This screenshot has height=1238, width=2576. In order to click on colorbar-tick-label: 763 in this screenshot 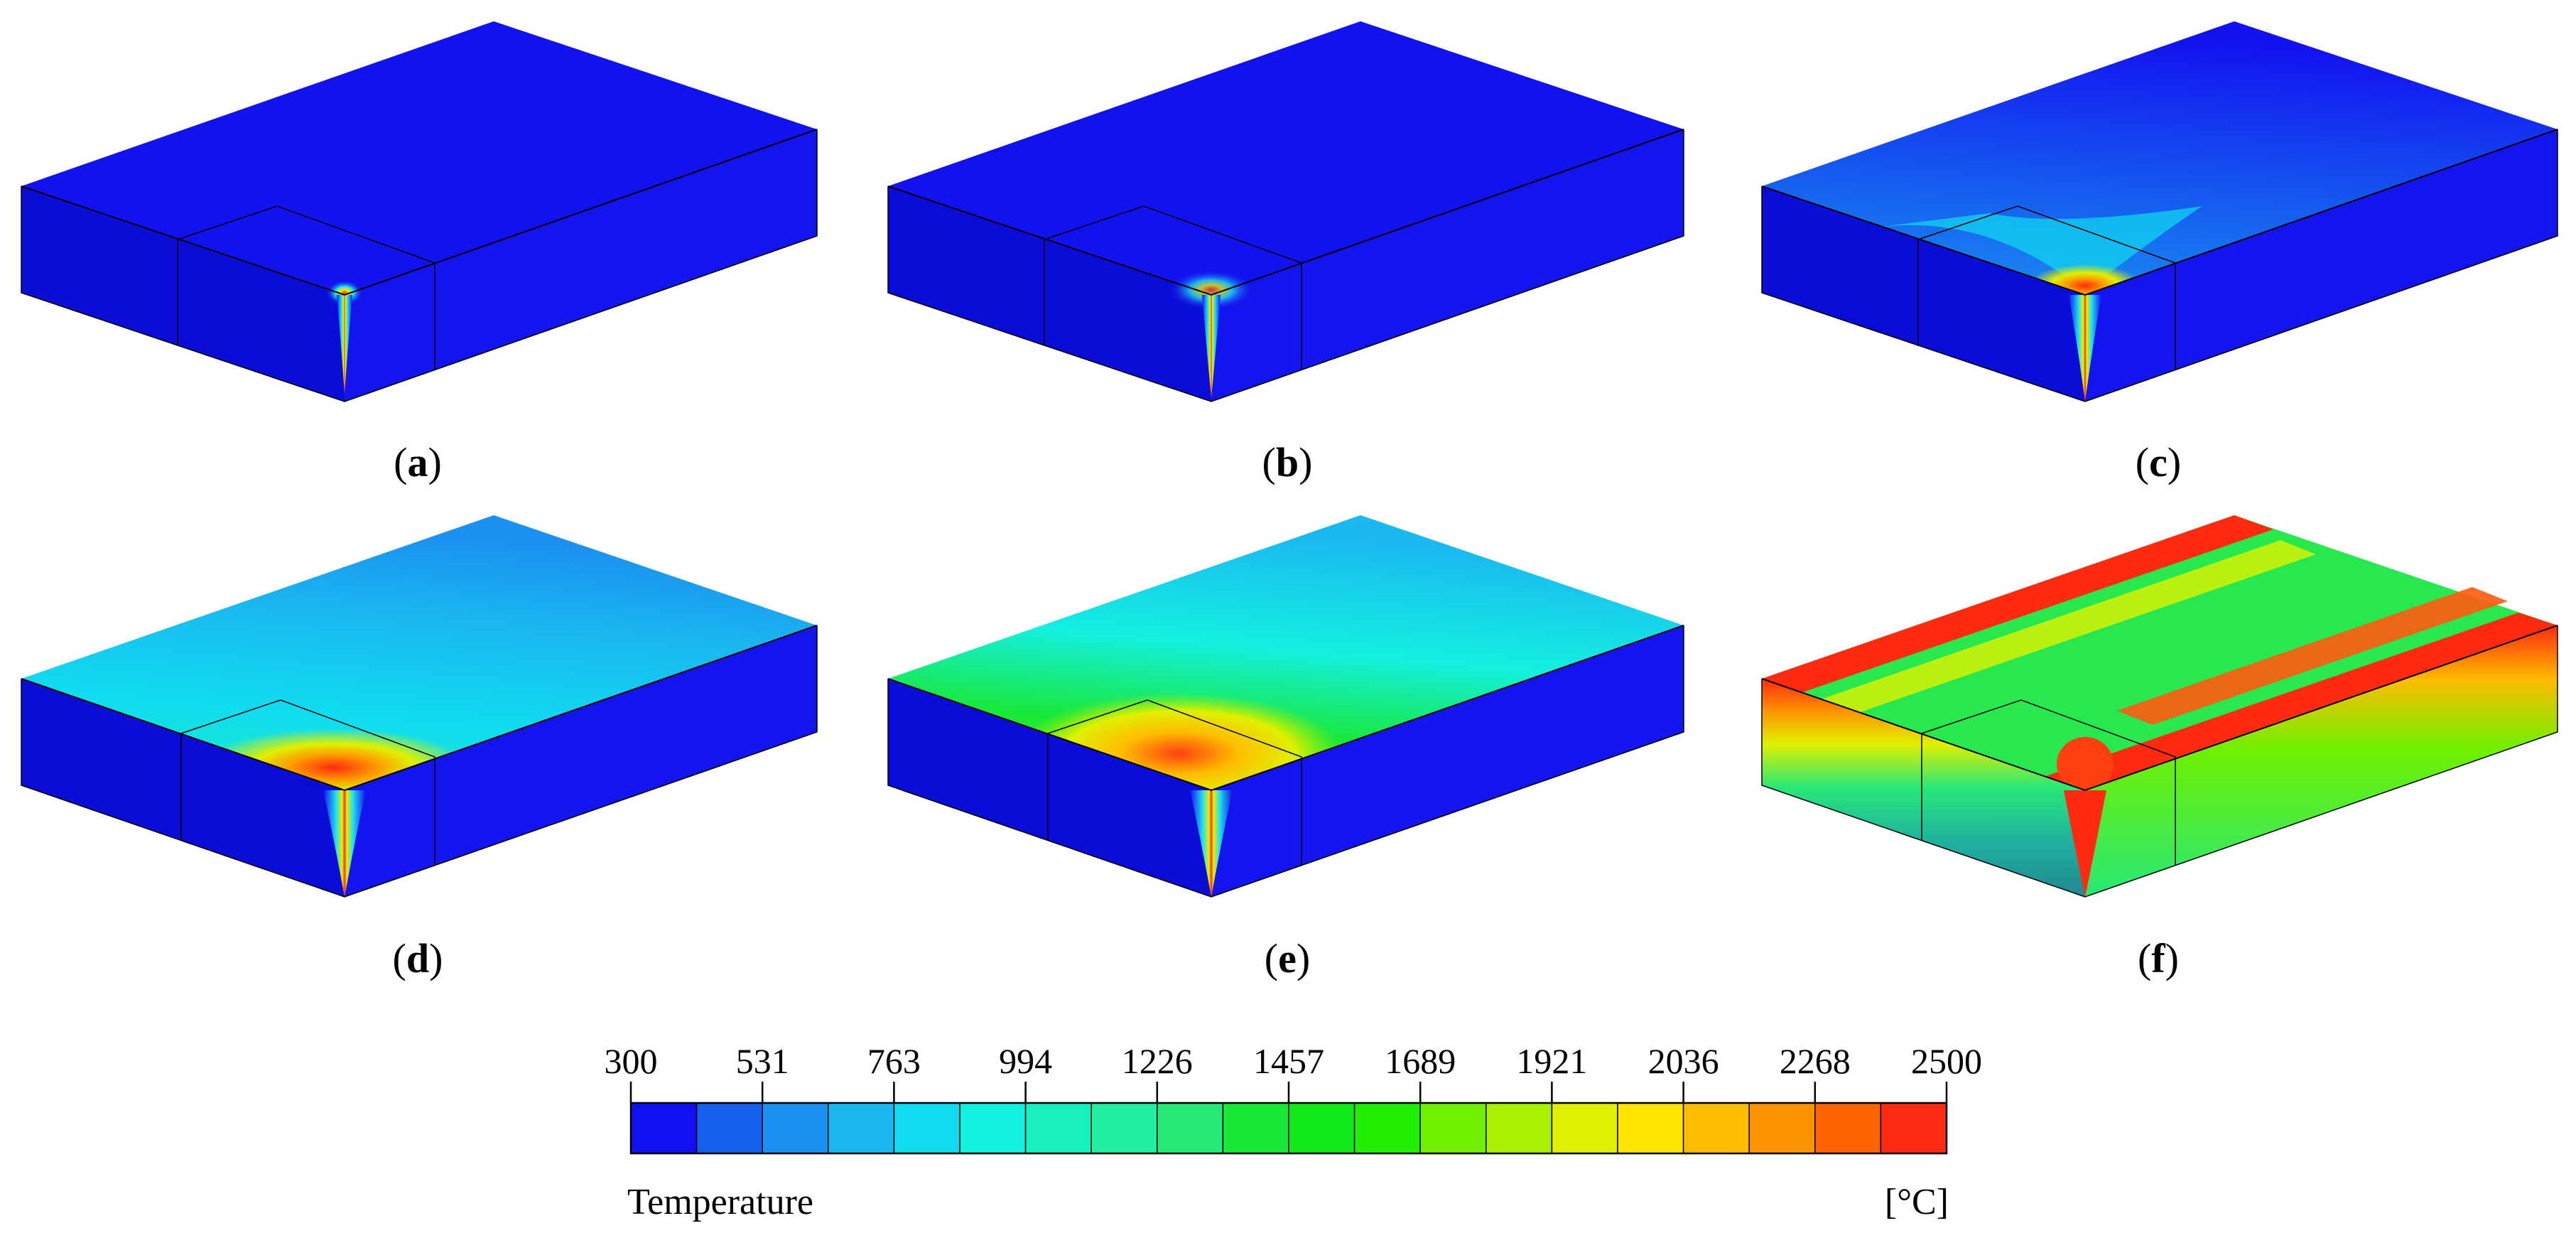, I will do `click(894, 1061)`.